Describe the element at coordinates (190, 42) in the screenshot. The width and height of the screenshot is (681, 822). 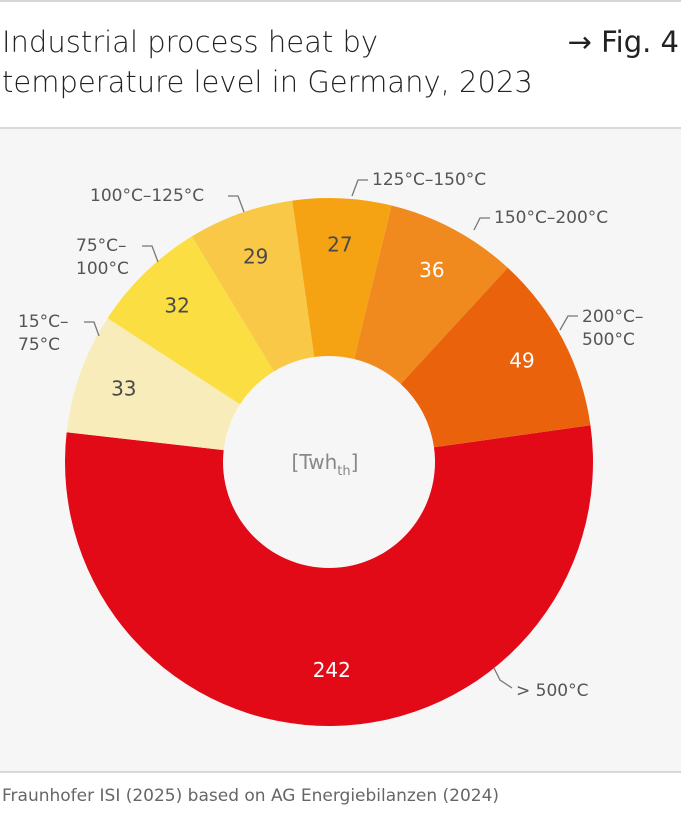
I see `title-line-1: Industrial process heat by` at that location.